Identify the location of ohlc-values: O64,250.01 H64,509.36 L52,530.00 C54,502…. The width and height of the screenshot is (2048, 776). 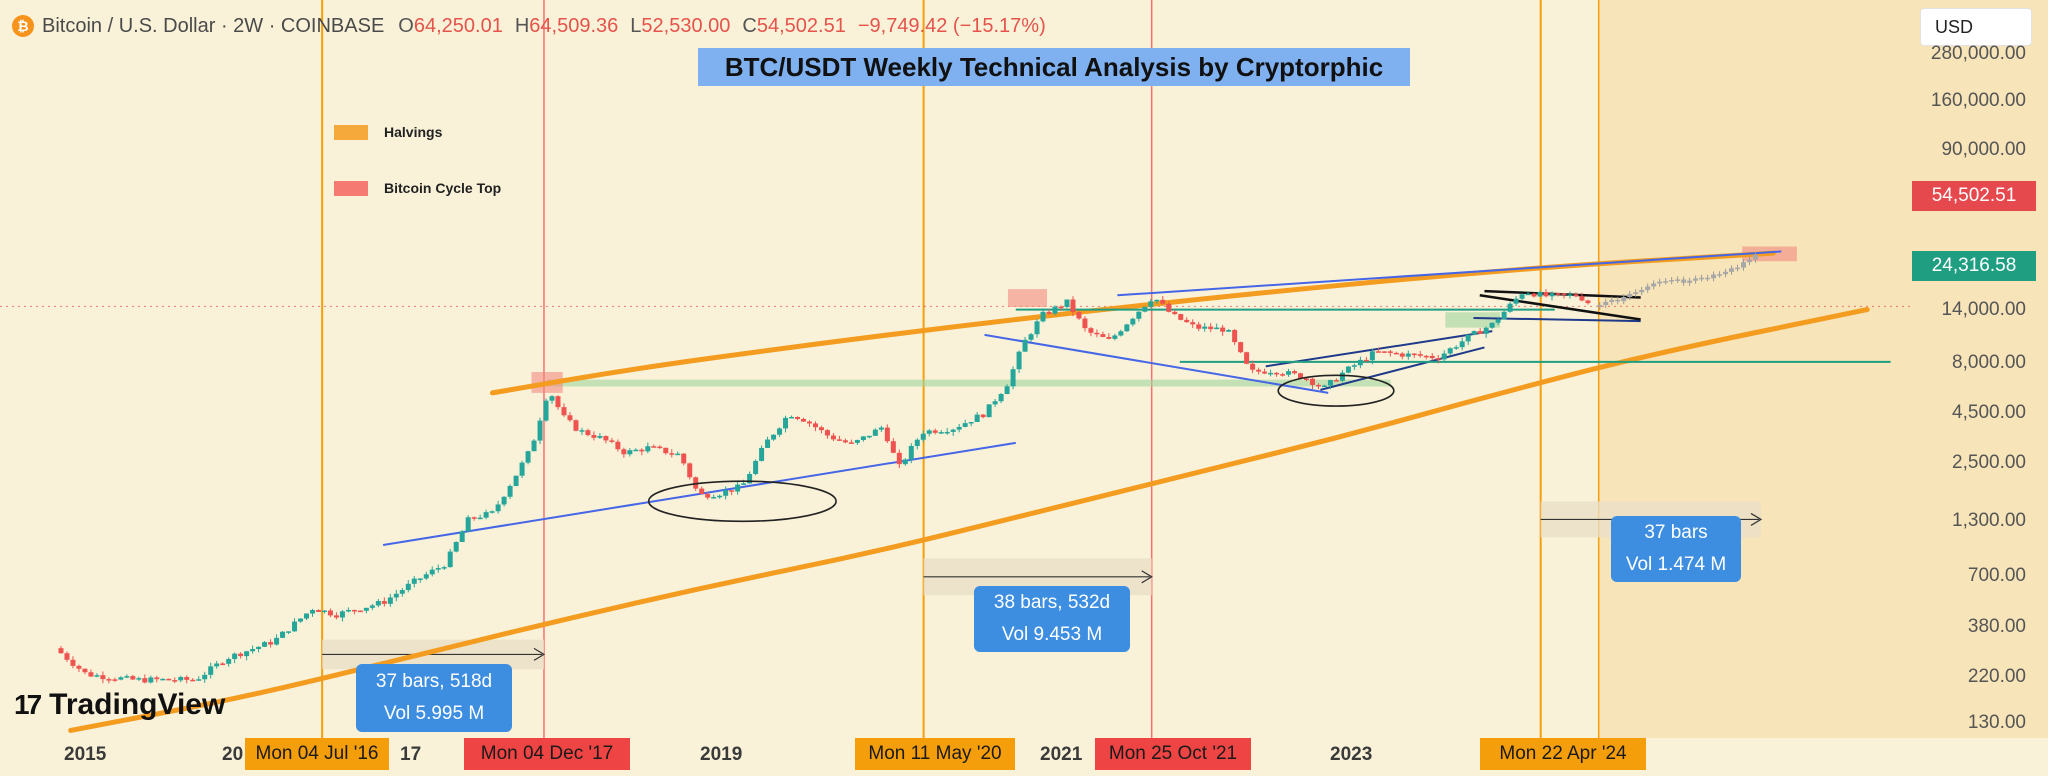
(721, 26).